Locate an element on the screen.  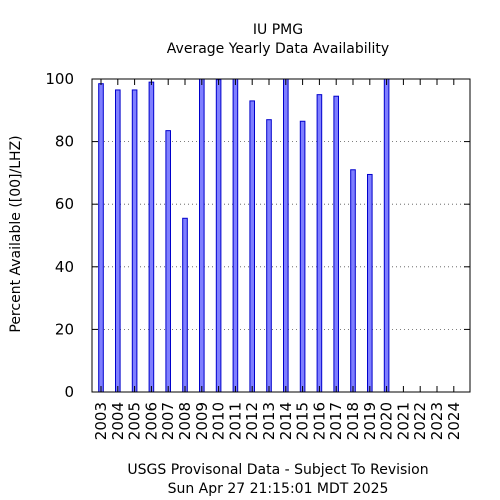
x-tick-label: 2004 is located at coordinates (118, 421).